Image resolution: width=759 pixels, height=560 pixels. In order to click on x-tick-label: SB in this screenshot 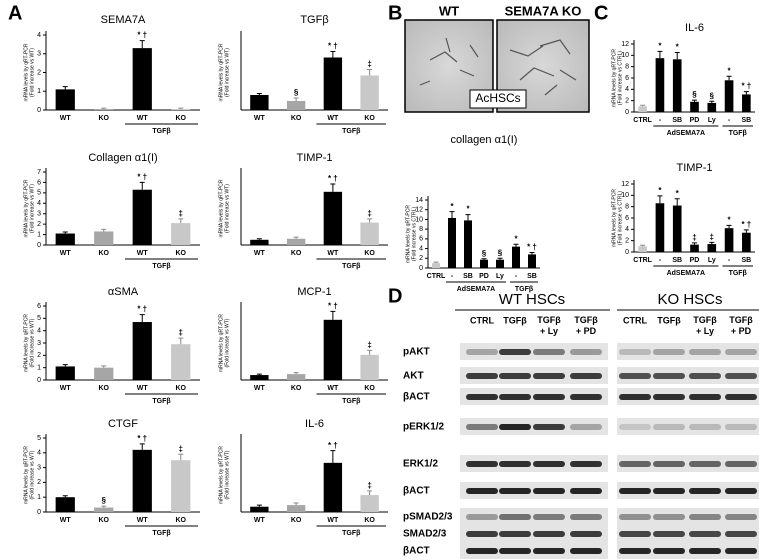, I will do `click(468, 276)`.